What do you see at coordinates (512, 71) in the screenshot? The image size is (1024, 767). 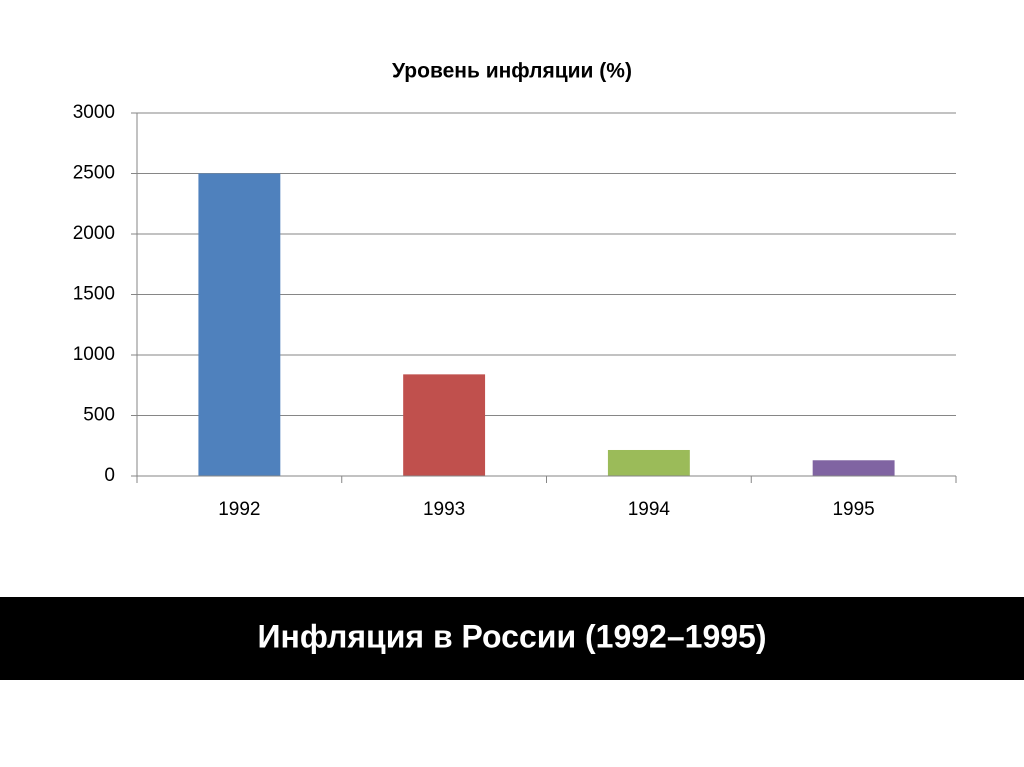 I see `chart-title: Уровень инфляции (%)` at bounding box center [512, 71].